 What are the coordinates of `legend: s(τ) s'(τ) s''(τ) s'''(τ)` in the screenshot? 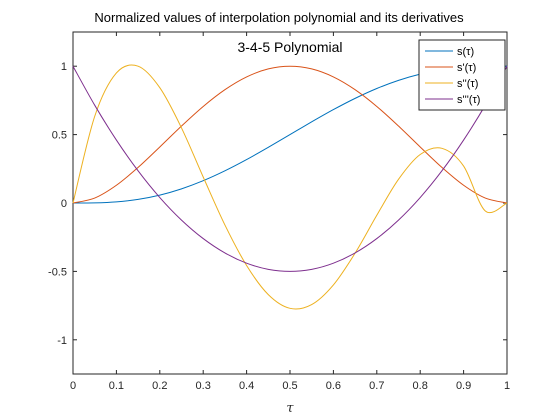 It's located at (462, 75).